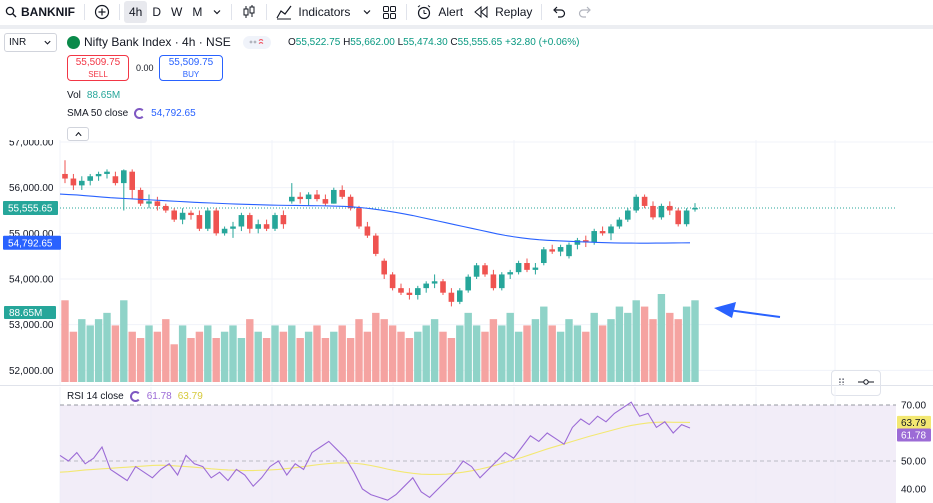  Describe the element at coordinates (78, 134) in the screenshot. I see `collapse-legend-button` at that location.